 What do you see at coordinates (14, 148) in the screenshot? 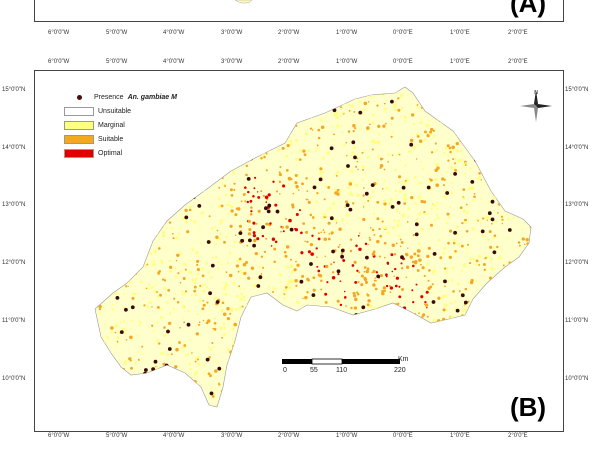
I see `left-lat-label: 14°0'0"N` at bounding box center [14, 148].